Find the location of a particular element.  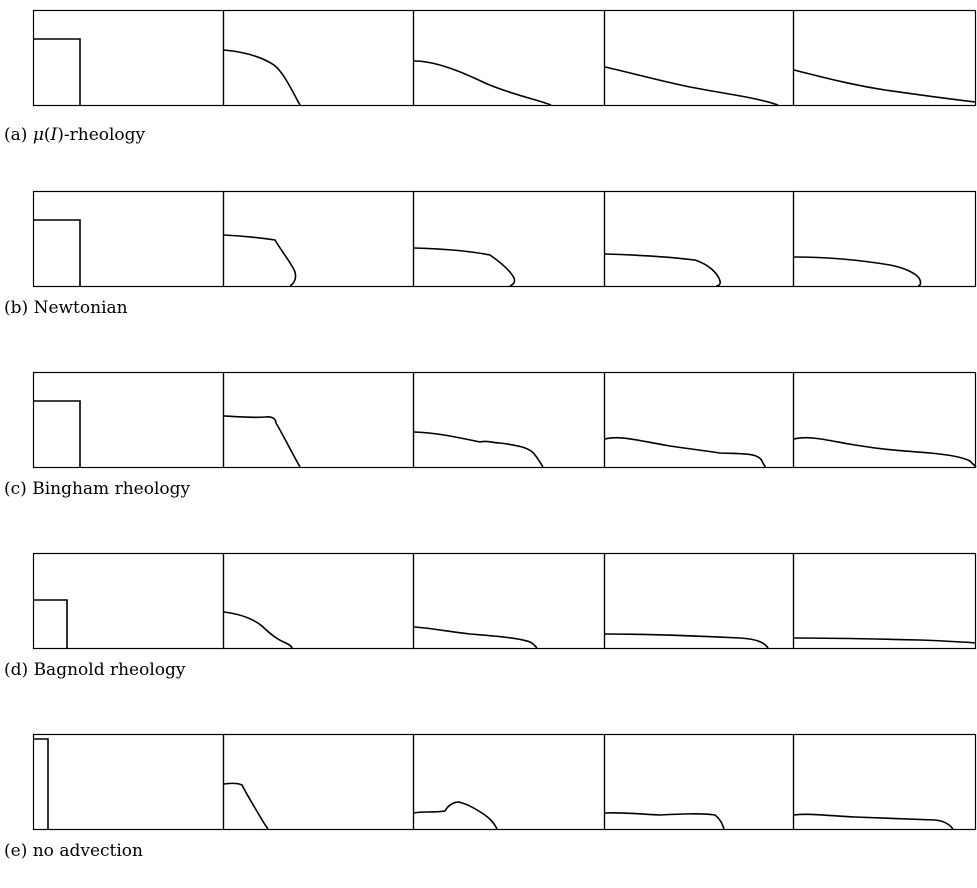

caption-c: (c) Bingham rheology is located at coordinates (97, 489).